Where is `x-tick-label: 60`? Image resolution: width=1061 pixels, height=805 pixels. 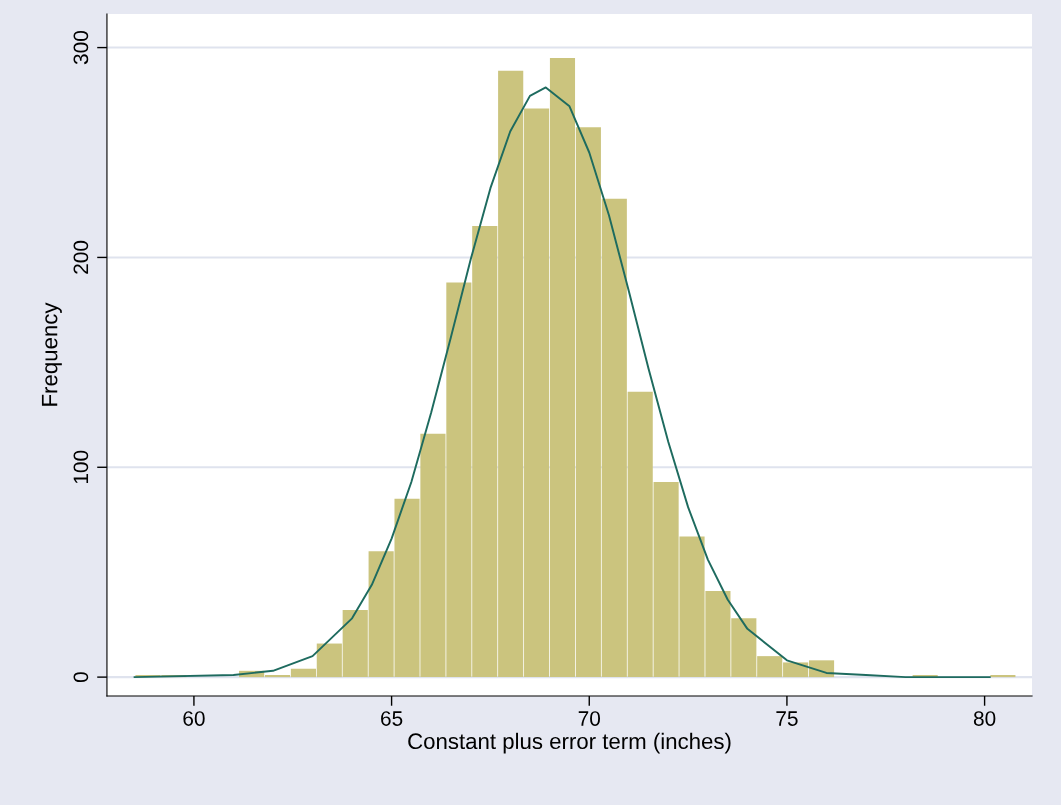 x-tick-label: 60 is located at coordinates (194, 718).